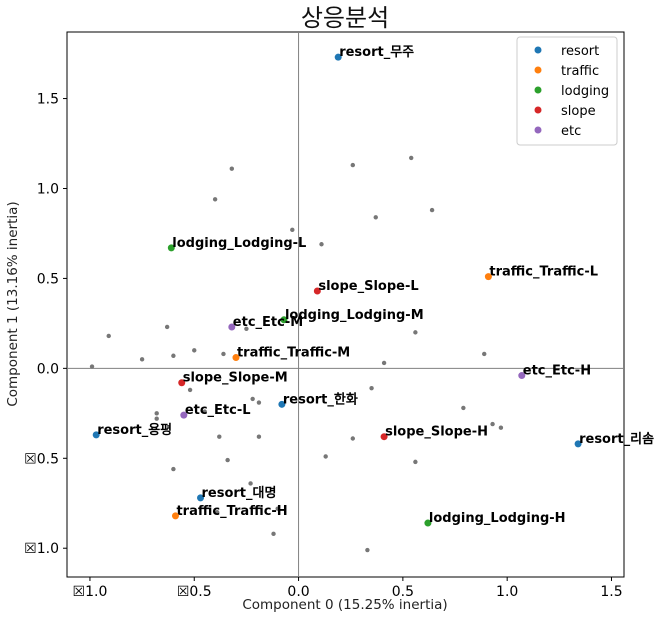  I want to click on point-resort-대명, so click(201, 498).